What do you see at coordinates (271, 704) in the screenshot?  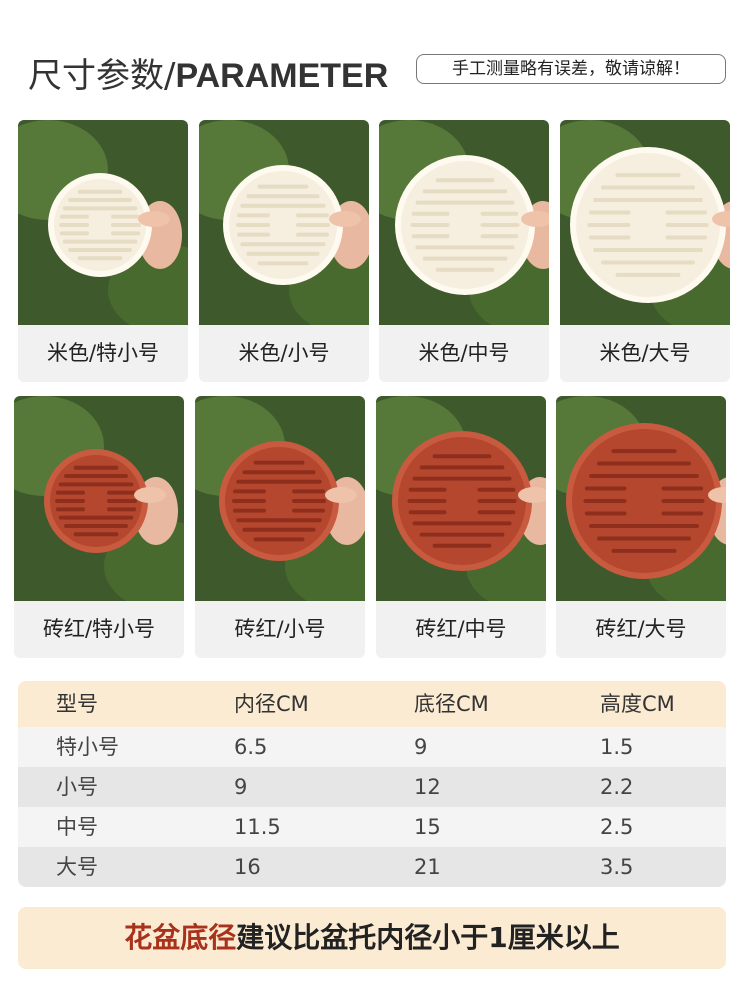 I see `header-cell: 内径CM` at bounding box center [271, 704].